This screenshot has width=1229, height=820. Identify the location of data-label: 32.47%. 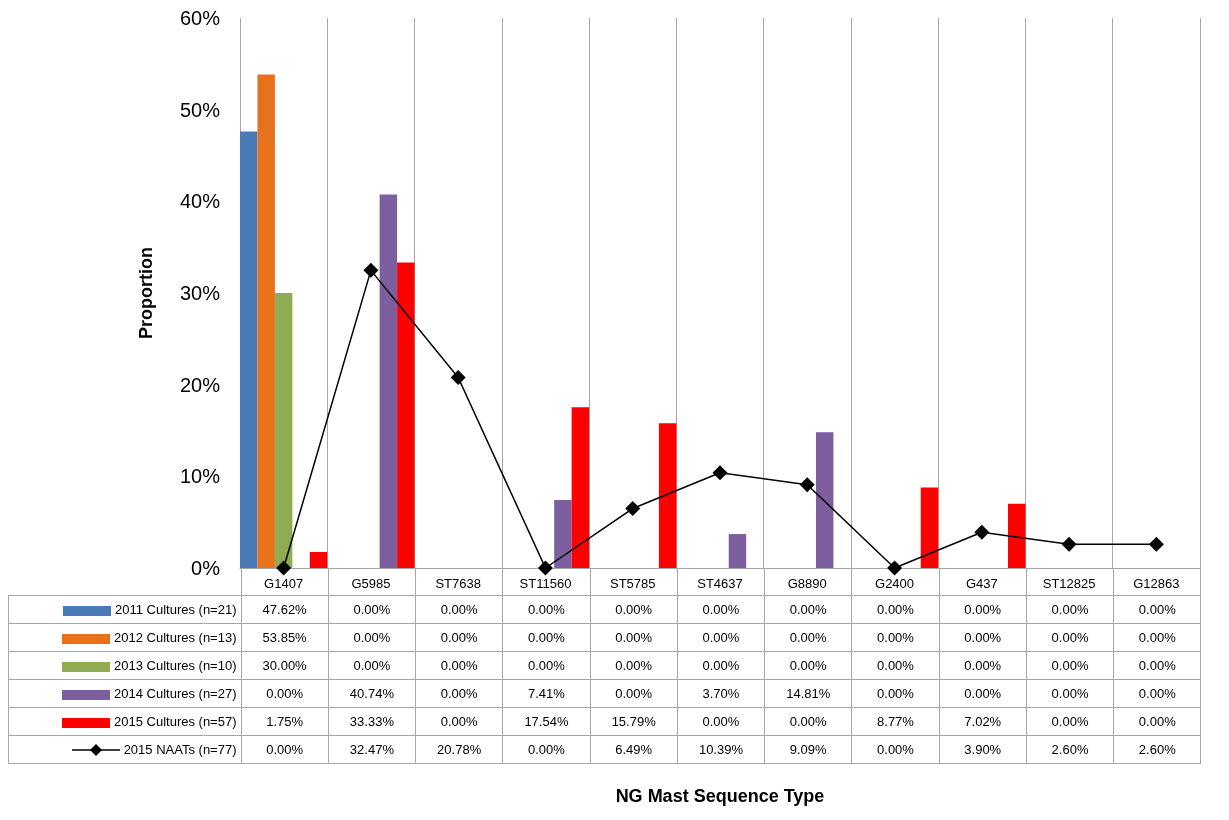
(371, 749).